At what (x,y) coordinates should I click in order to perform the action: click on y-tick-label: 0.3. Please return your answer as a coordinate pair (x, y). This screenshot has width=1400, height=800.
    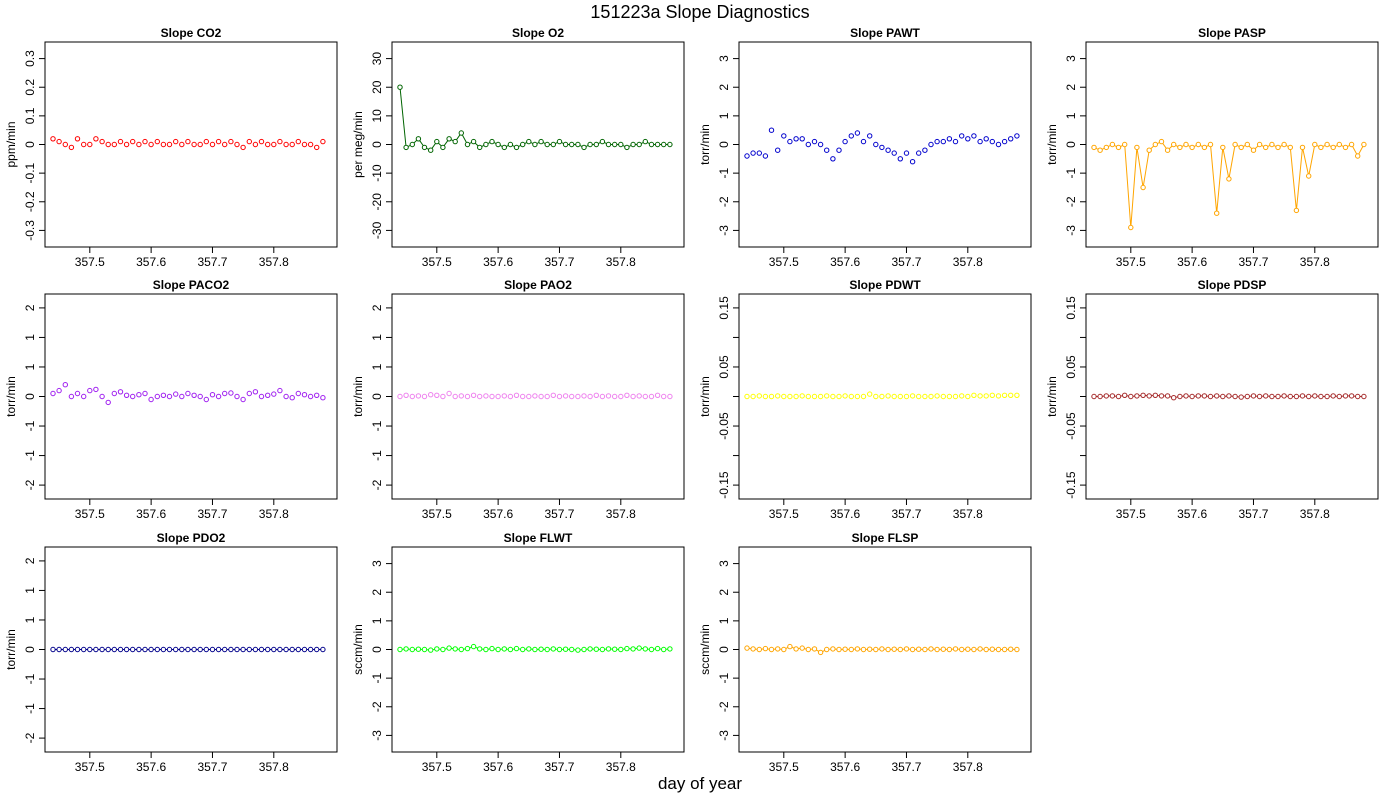
    Looking at the image, I should click on (30, 58).